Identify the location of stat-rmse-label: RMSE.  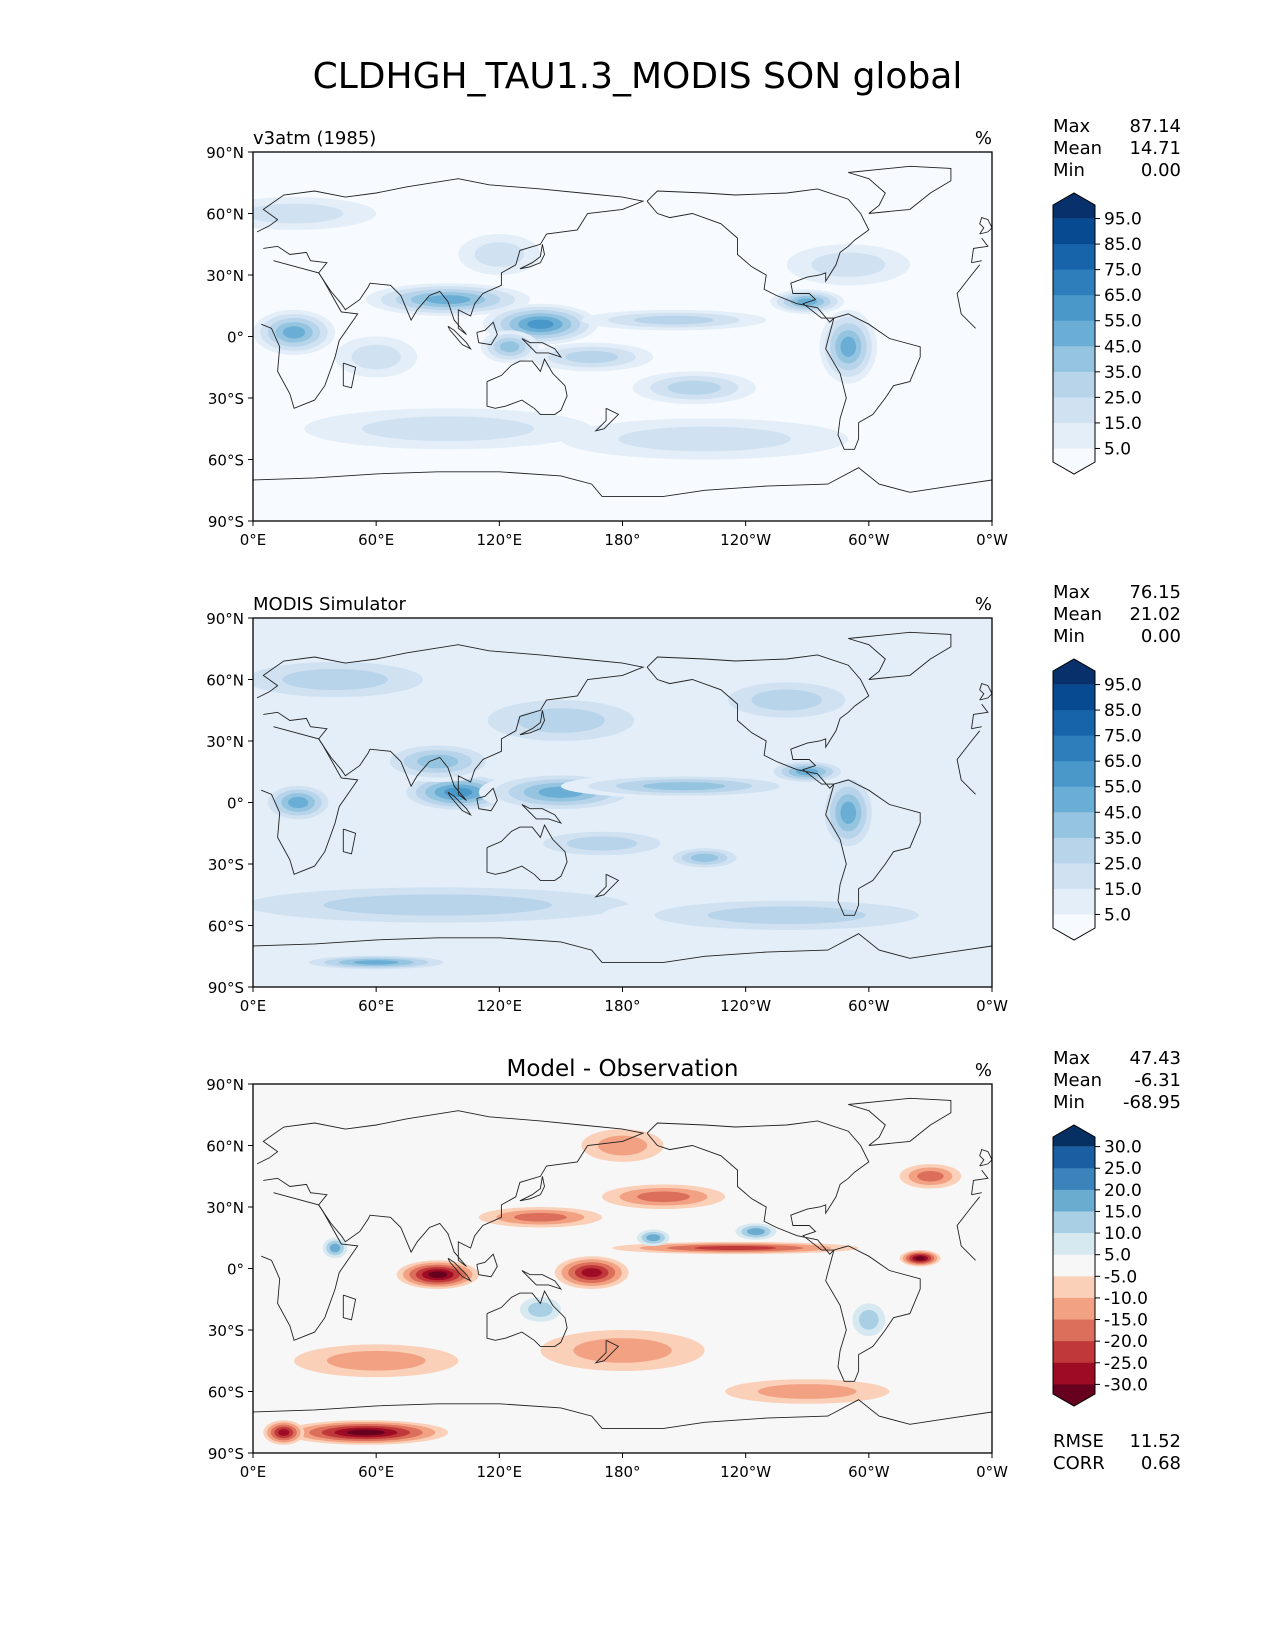
(1078, 1441).